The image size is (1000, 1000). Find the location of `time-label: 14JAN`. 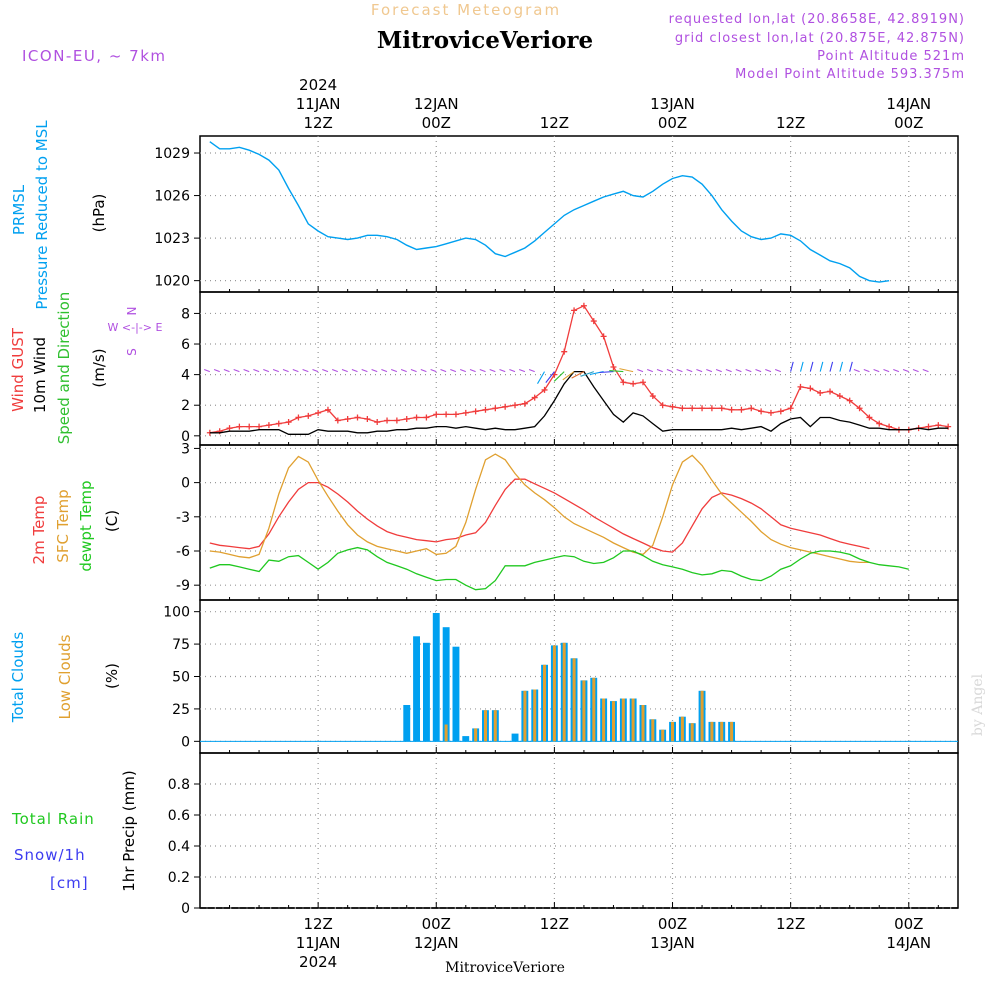

time-label: 14JAN is located at coordinates (908, 104).